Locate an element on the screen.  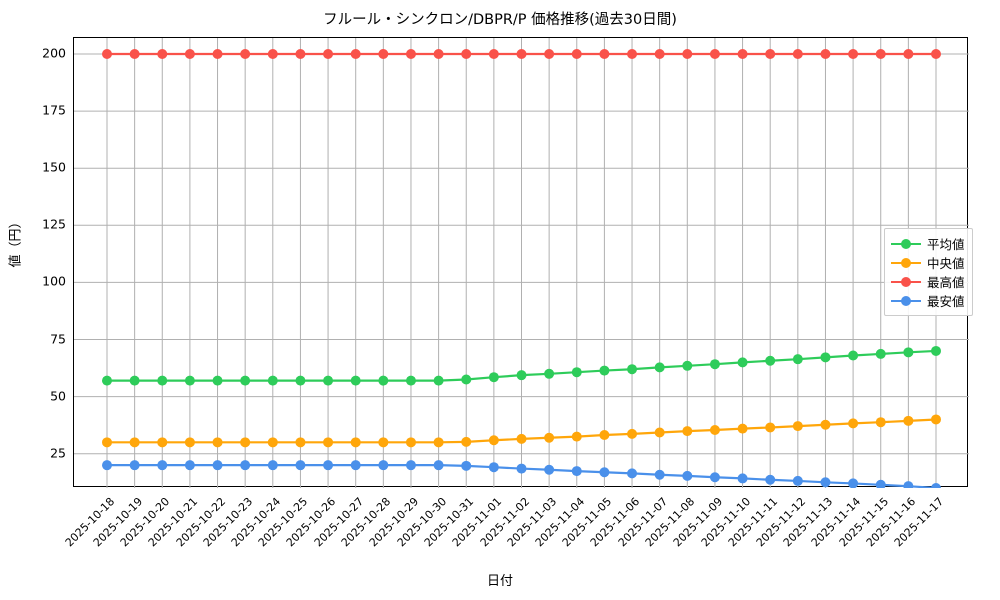
legend-item-4: 最安値 is located at coordinates (928, 300).